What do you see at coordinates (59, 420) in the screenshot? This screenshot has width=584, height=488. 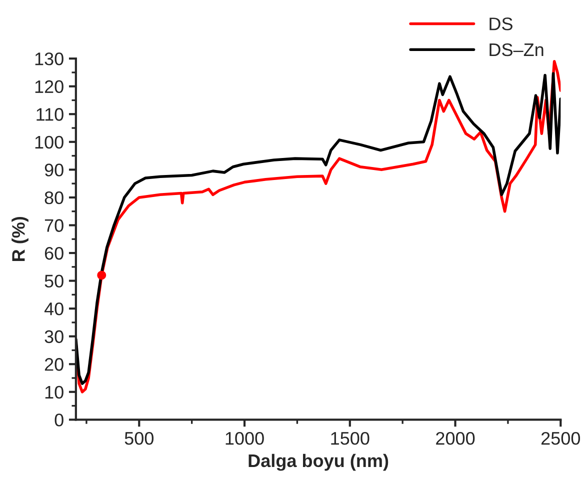 I see `y-tick-label: 0` at bounding box center [59, 420].